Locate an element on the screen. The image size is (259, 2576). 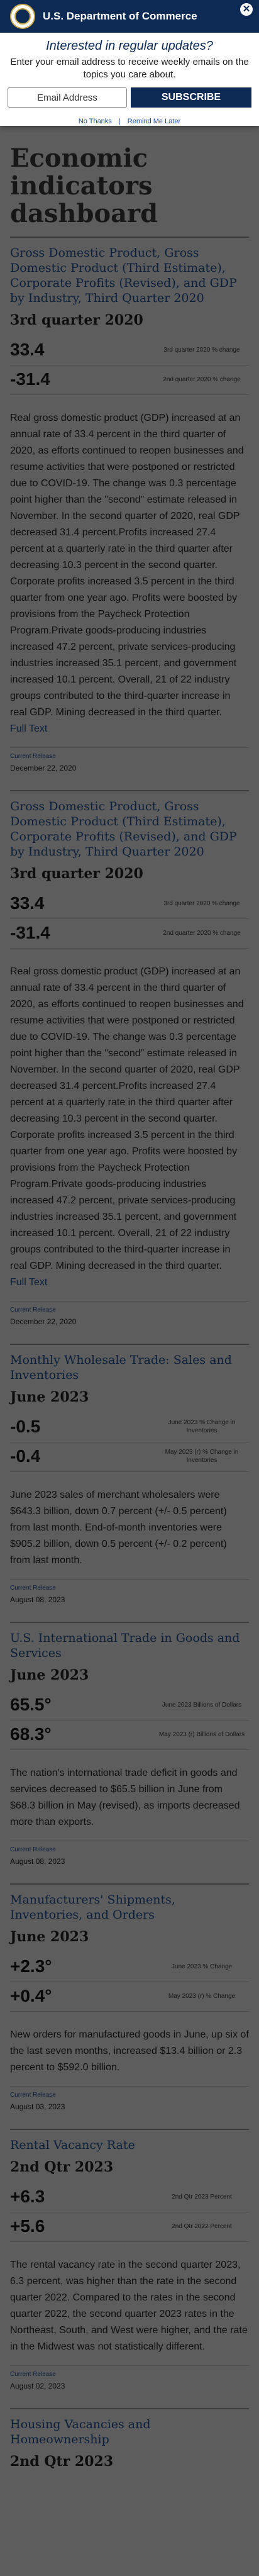
stat-label: May 2023 (r) Billions of Dollars is located at coordinates (201, 1734).